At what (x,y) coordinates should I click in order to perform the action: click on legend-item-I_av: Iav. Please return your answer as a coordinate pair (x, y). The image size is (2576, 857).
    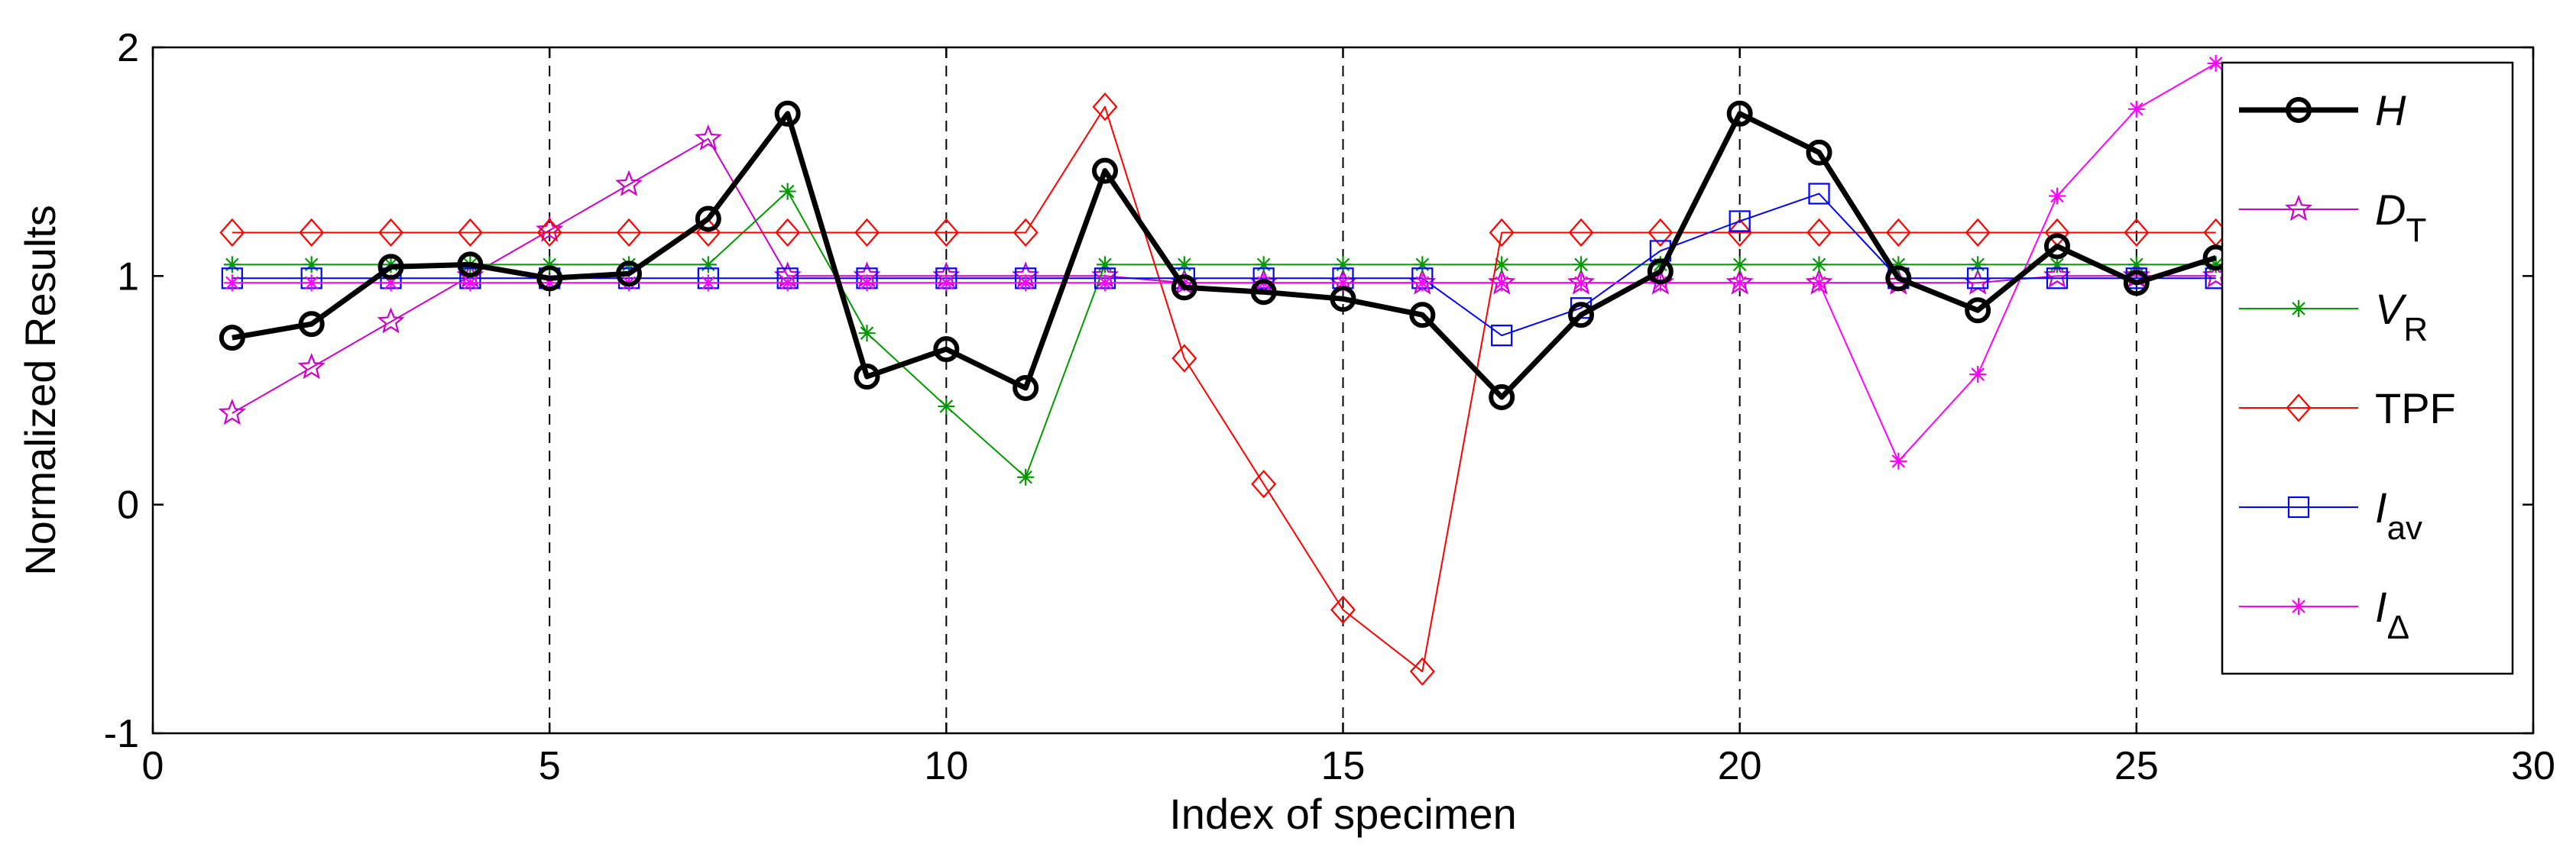
    Looking at the image, I should click on (2330, 515).